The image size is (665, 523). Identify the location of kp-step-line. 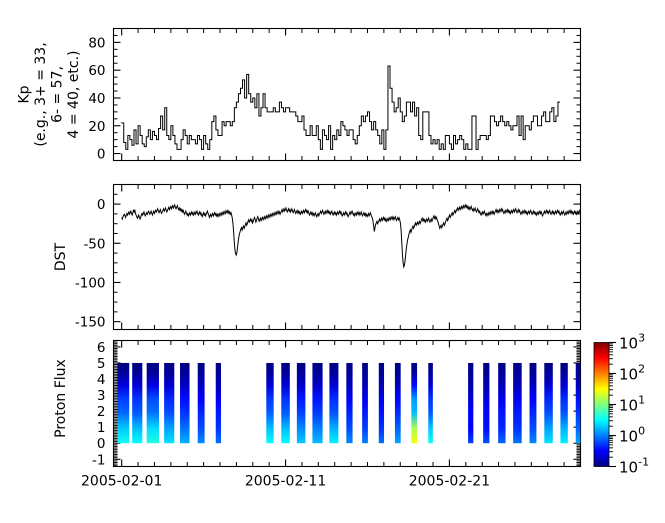
(340, 107).